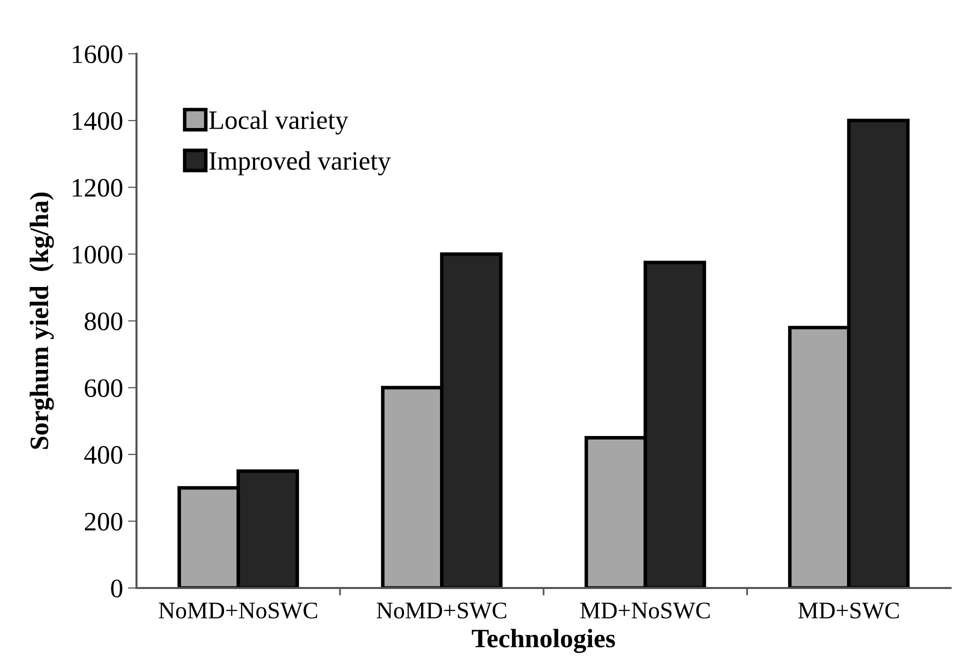 The height and width of the screenshot is (672, 975). What do you see at coordinates (645, 610) in the screenshot?
I see `x-tick-label: MD+NoSWC` at bounding box center [645, 610].